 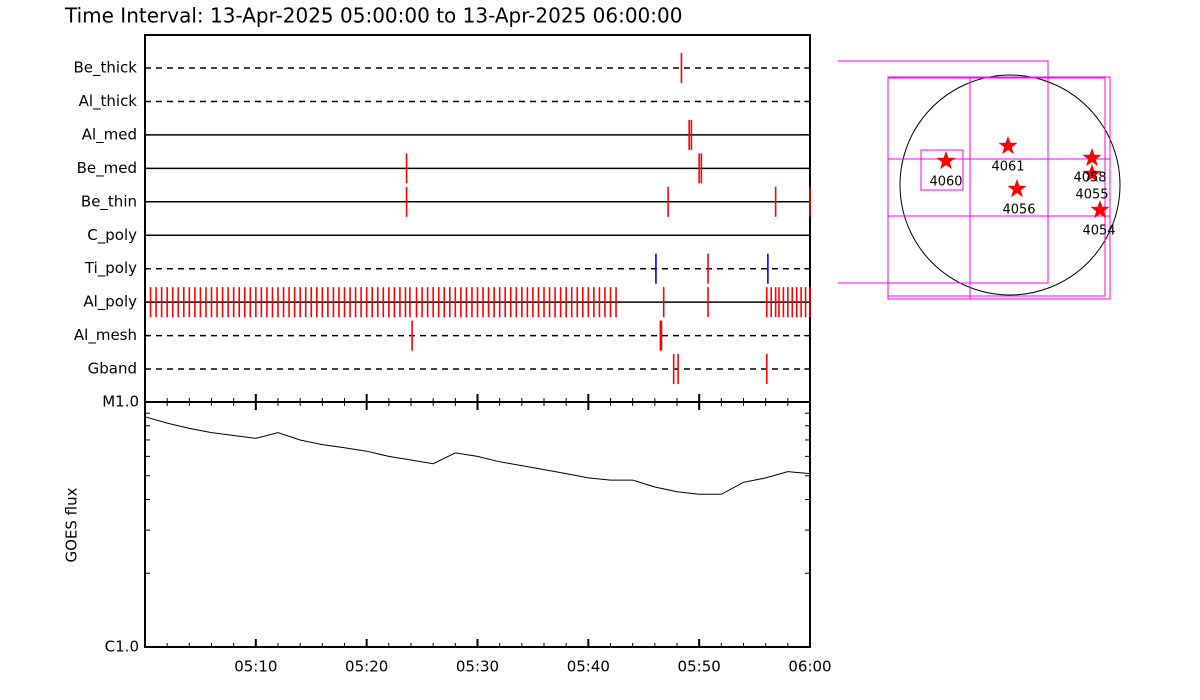 I want to click on region-label: 4055, so click(x=1091, y=195).